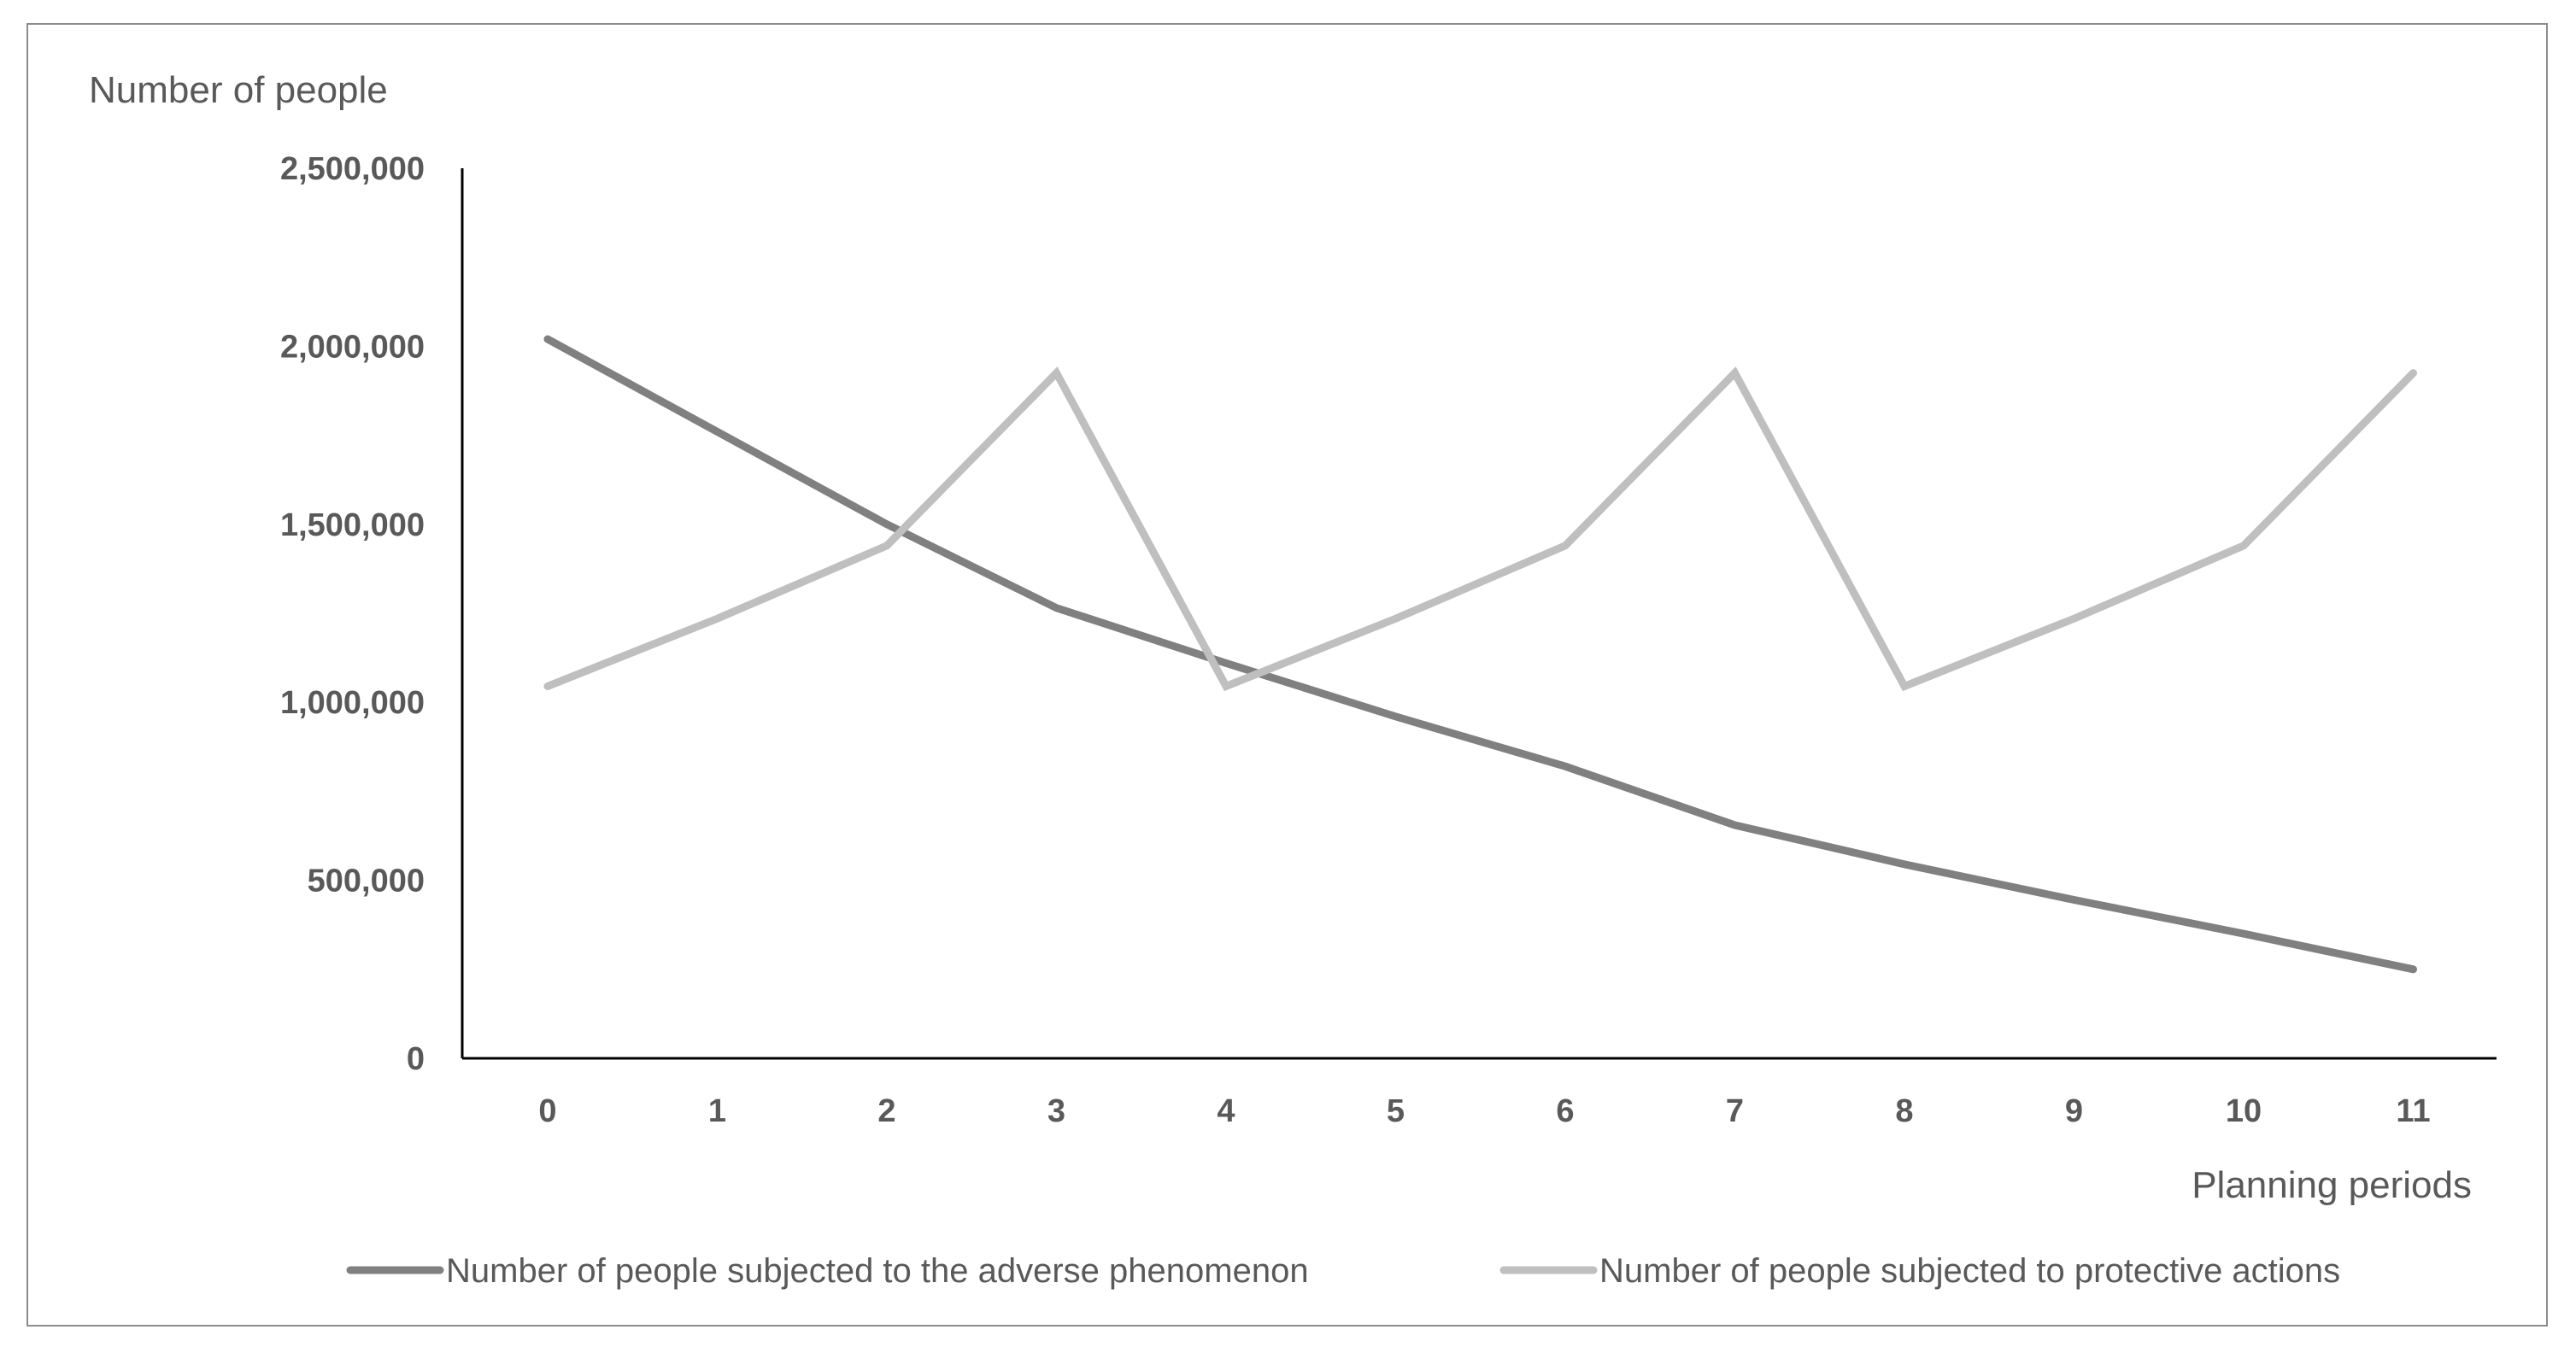  What do you see at coordinates (352, 347) in the screenshot?
I see `y-tick-label: 2,000,000` at bounding box center [352, 347].